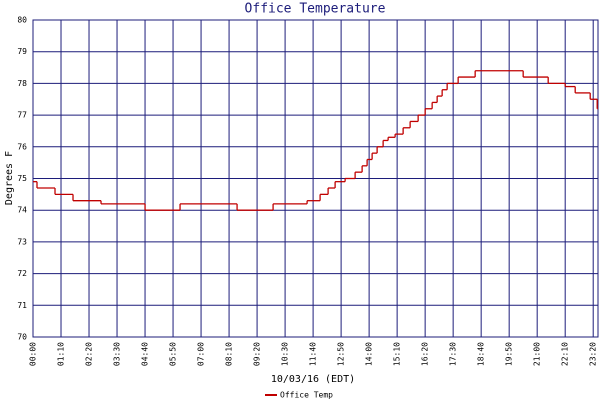 Image resolution: width=600 pixels, height=400 pixels. Describe the element at coordinates (313, 379) in the screenshot. I see `x-axis-label: 10/03/16 (EDT)` at that location.